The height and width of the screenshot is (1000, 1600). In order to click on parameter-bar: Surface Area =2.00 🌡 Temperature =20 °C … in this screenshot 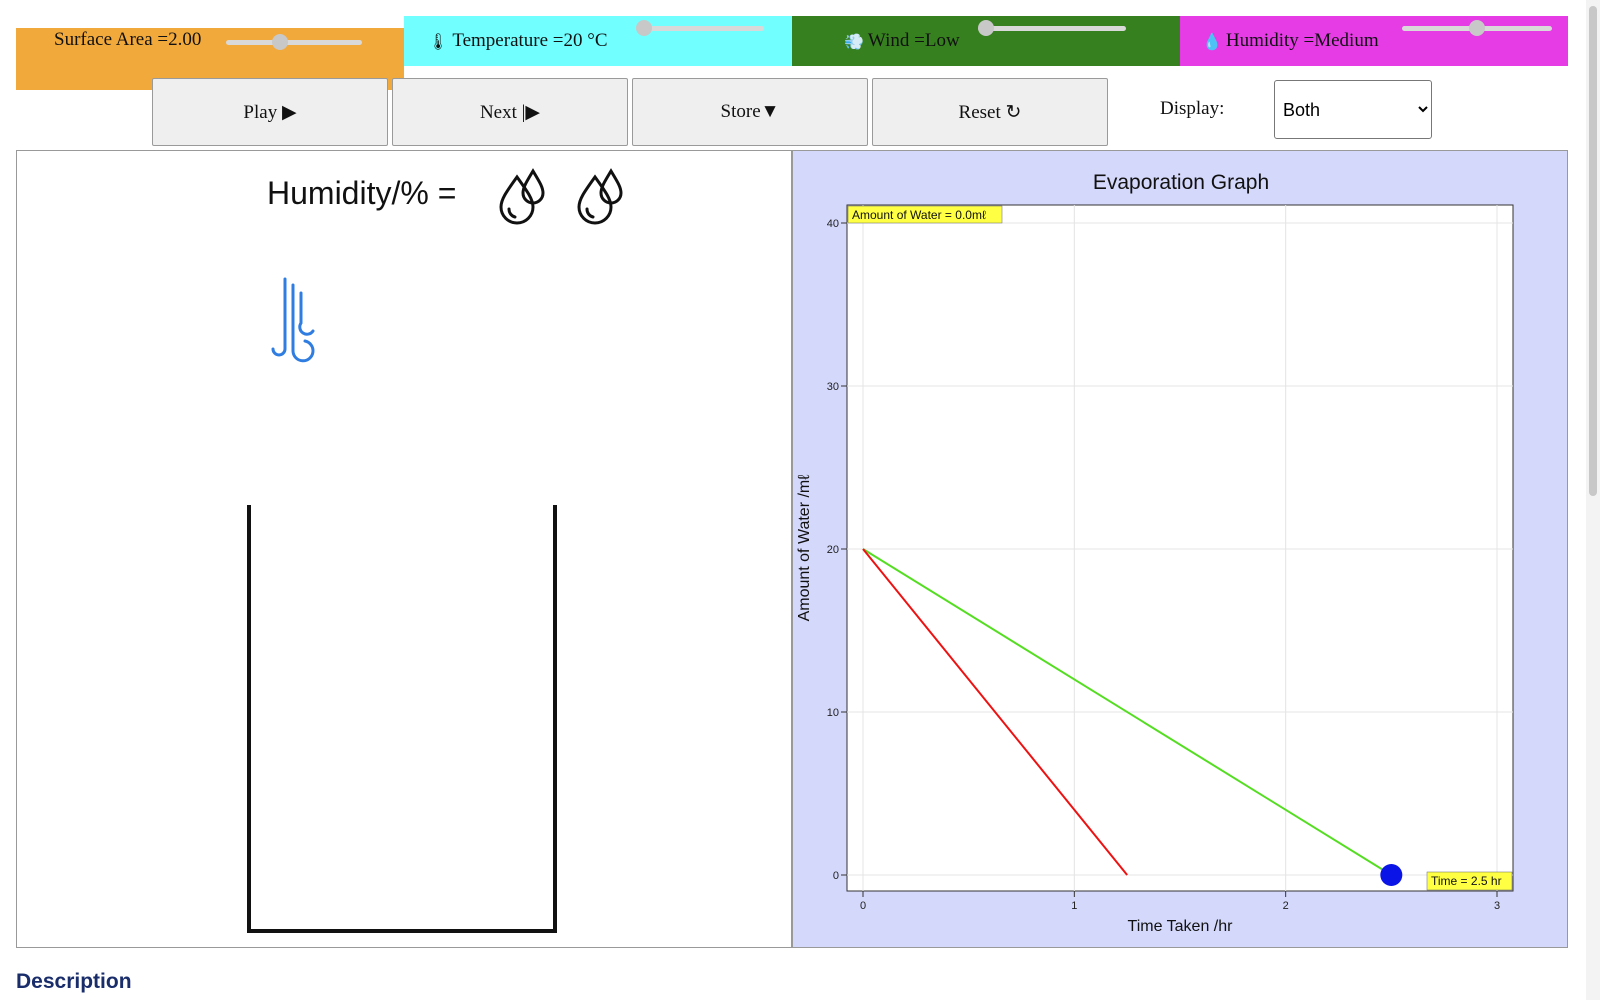, I will do `click(792, 53)`.